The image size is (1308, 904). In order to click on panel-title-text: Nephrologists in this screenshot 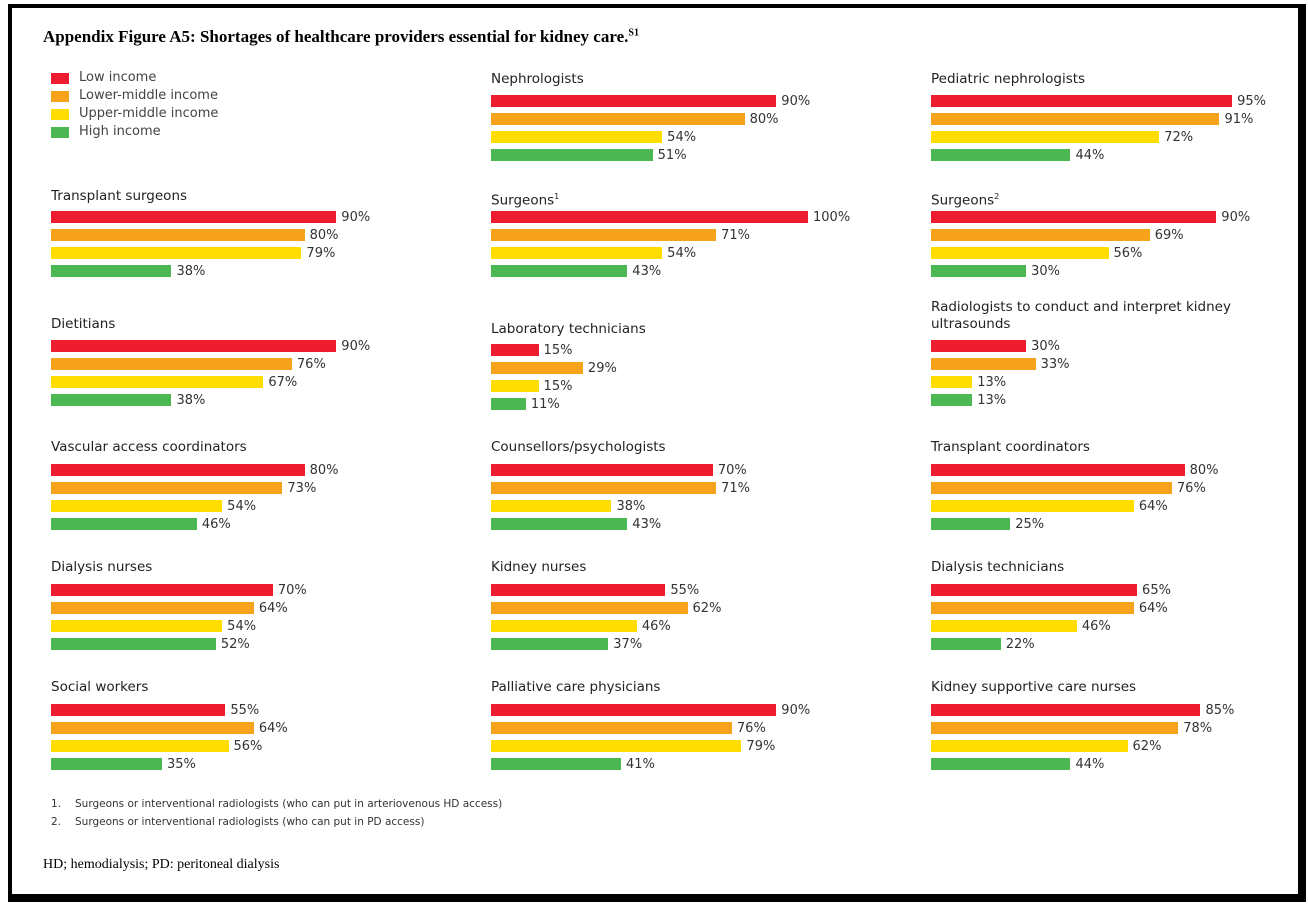, I will do `click(537, 79)`.